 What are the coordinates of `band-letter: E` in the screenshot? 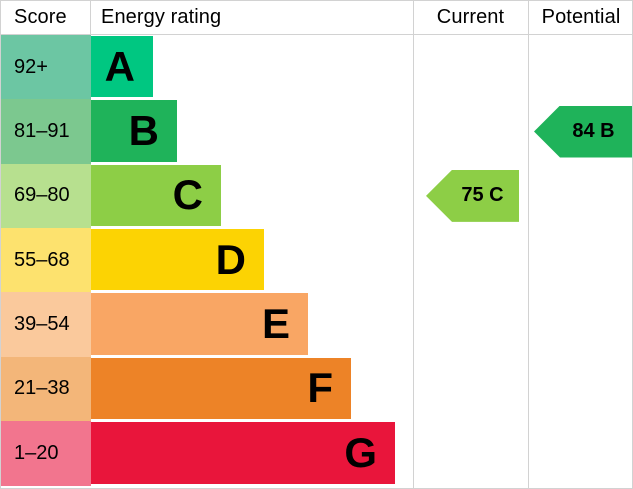 It's located at (275, 324).